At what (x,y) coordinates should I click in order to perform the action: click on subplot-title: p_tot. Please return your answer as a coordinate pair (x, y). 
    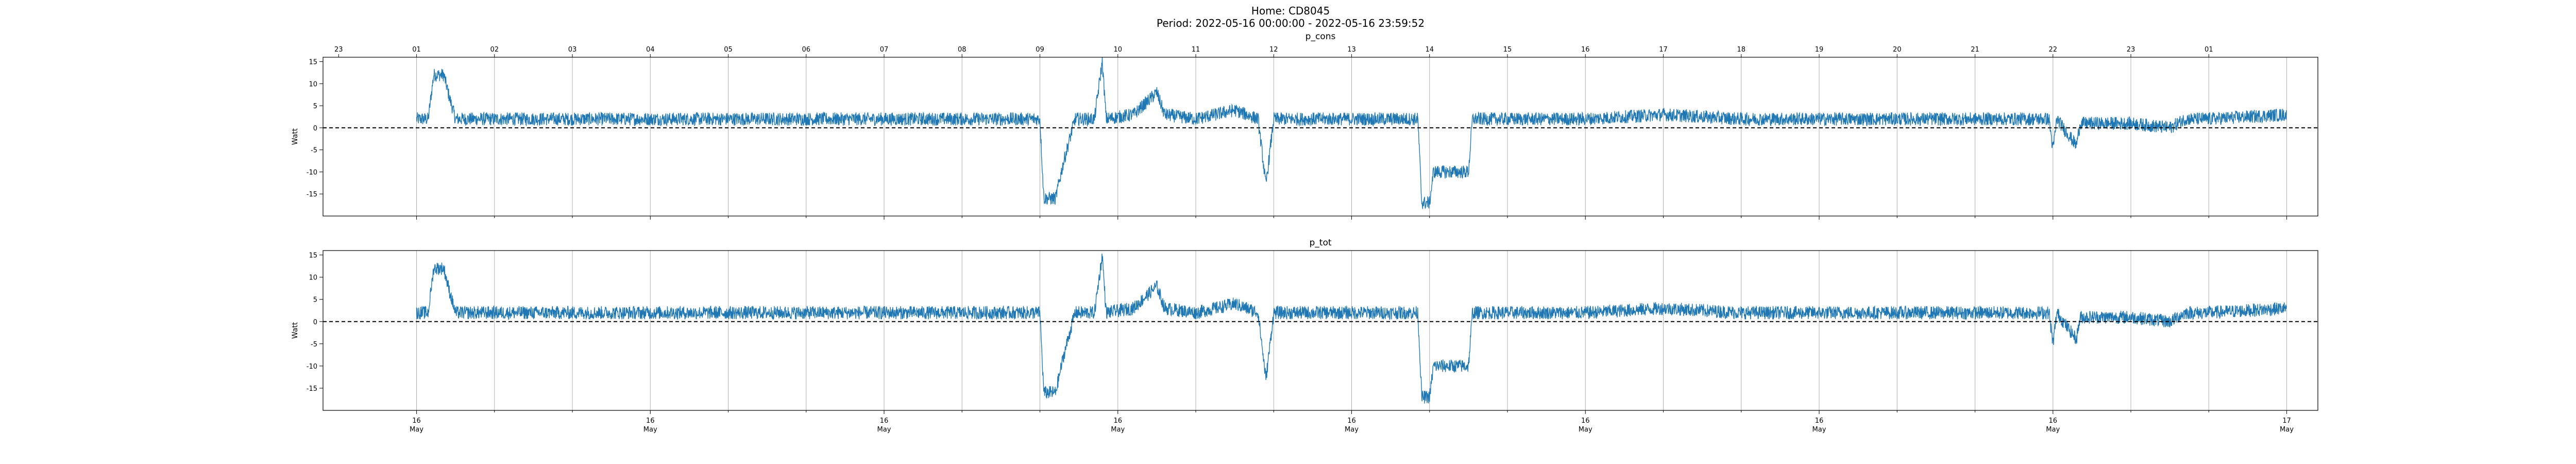
    Looking at the image, I should click on (1320, 243).